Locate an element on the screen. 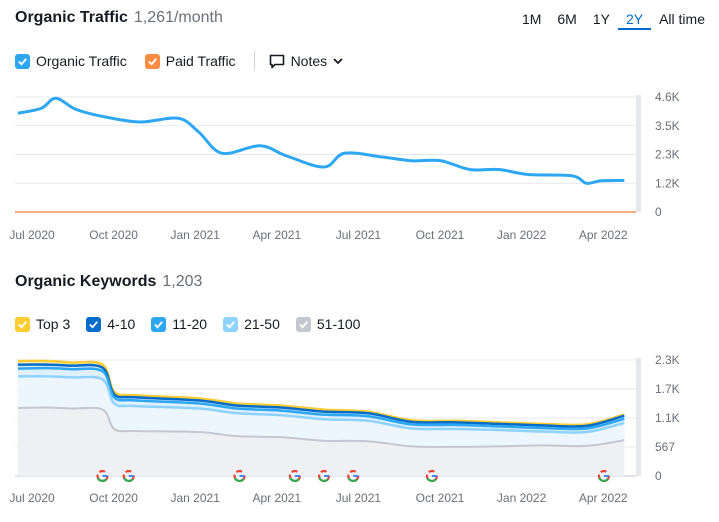 This screenshot has width=719, height=522. notes-label: Notes is located at coordinates (309, 61).